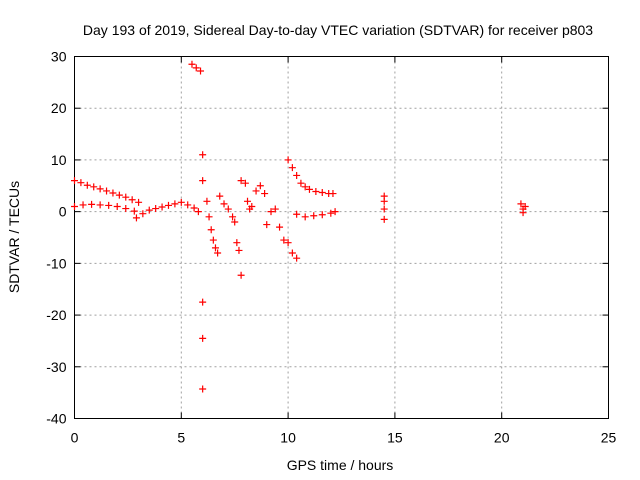 The width and height of the screenshot is (640, 480). I want to click on y-tick-label: 10, so click(59, 160).